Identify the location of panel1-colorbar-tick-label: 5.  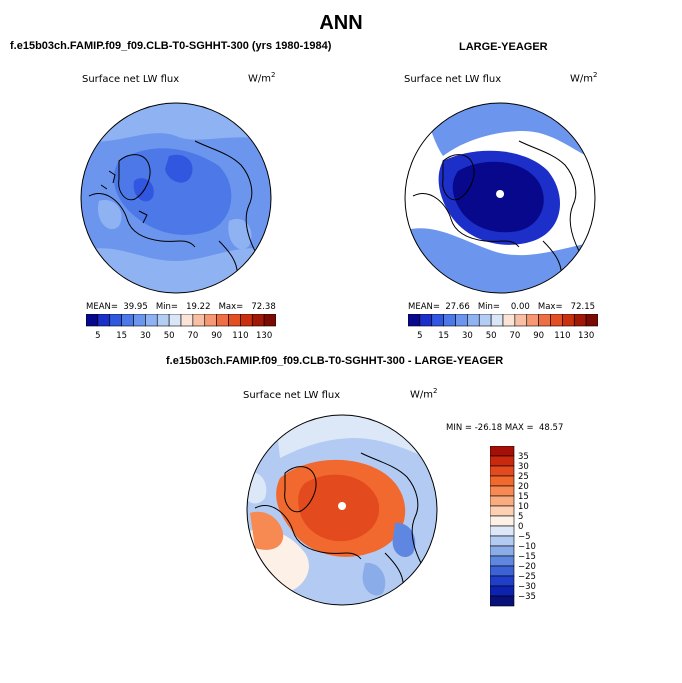
(97, 336).